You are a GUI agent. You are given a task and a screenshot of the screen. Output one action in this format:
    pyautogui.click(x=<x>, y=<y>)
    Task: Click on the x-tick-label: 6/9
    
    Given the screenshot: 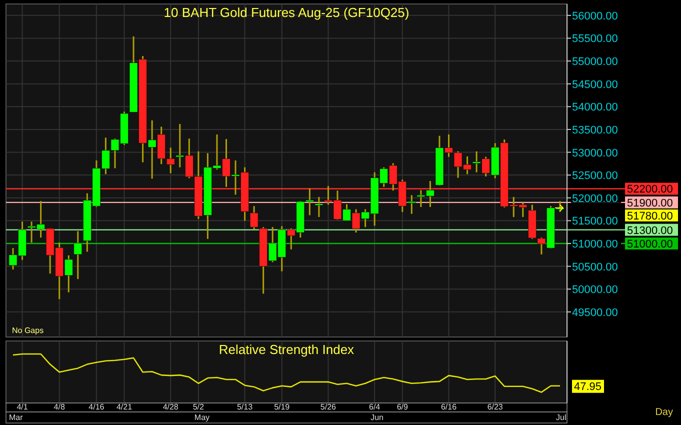 What is the action you would take?
    pyautogui.click(x=402, y=407)
    